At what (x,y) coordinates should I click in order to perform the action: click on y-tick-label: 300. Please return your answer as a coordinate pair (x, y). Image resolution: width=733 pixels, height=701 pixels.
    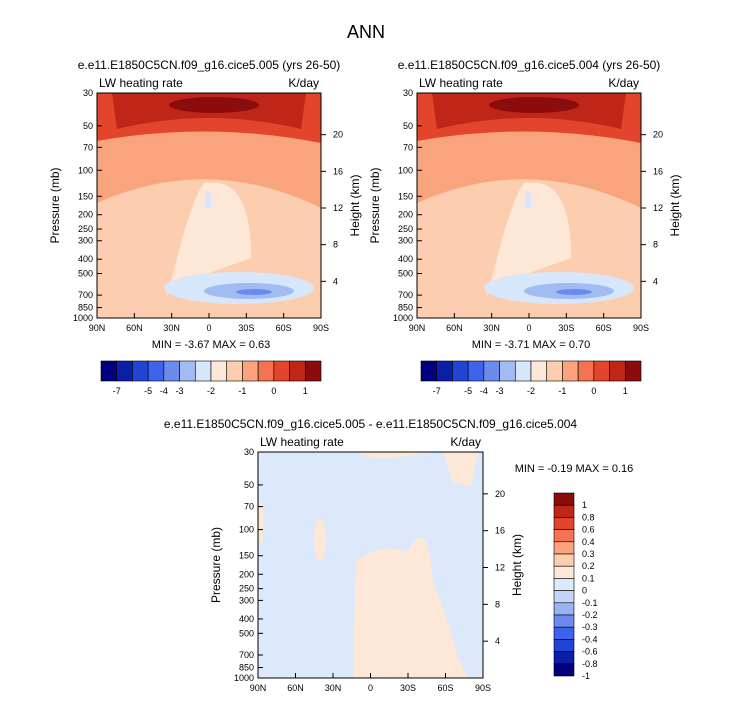
    Looking at the image, I should click on (85, 241).